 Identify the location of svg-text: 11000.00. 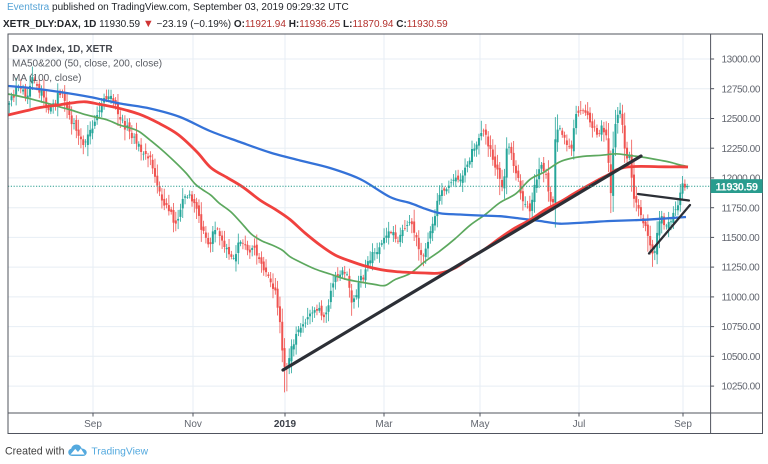
(741, 298).